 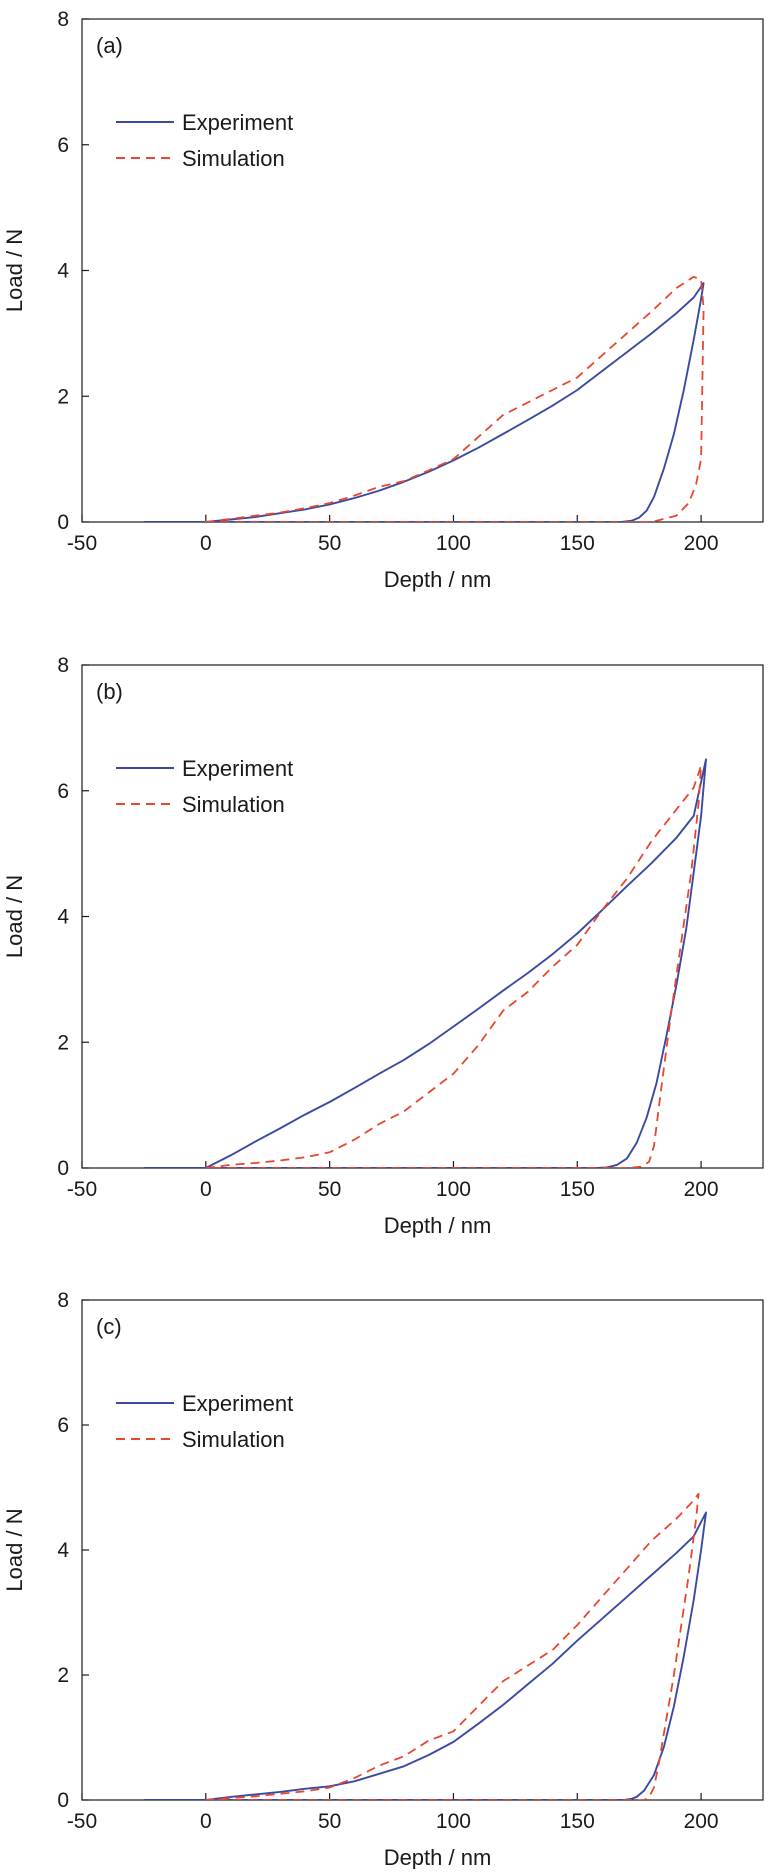 What do you see at coordinates (109, 1326) in the screenshot?
I see `panel-label: (c)` at bounding box center [109, 1326].